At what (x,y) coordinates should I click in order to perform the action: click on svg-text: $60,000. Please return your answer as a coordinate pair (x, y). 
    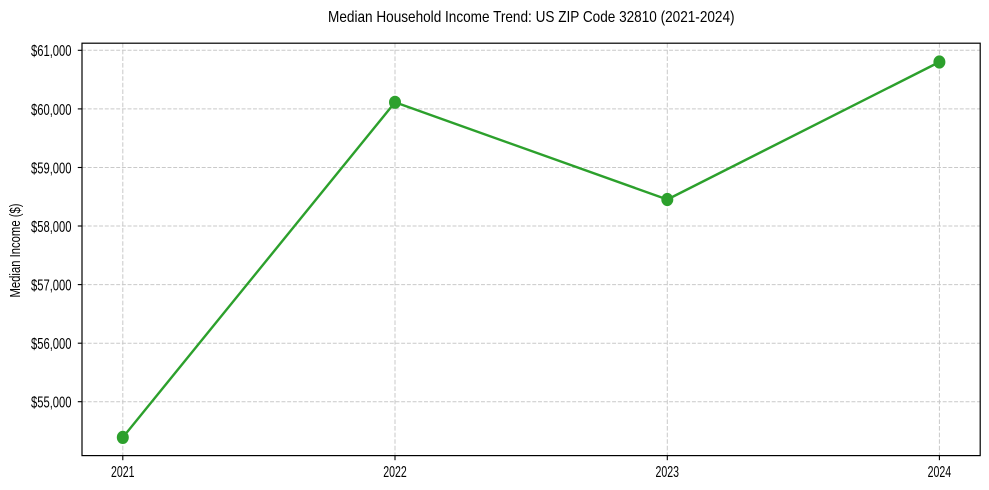
    Looking at the image, I should click on (51, 110).